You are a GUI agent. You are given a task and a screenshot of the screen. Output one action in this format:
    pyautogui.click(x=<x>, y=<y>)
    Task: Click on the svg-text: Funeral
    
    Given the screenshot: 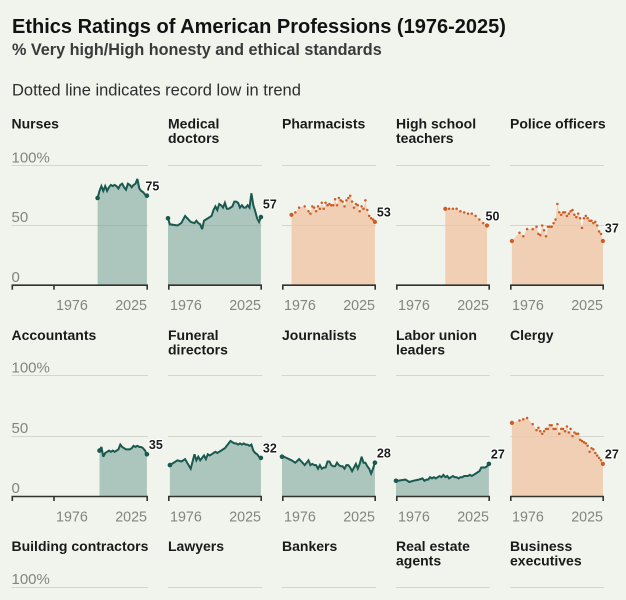 What is the action you would take?
    pyautogui.click(x=193, y=335)
    